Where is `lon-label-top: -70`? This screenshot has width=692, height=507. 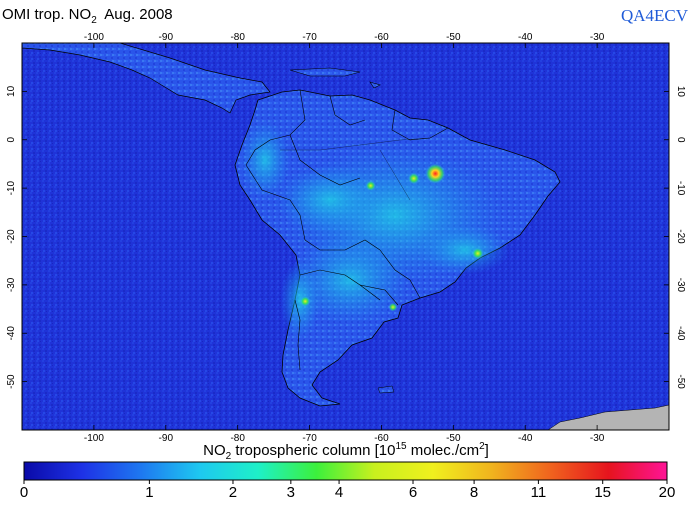
lon-label-top: -70 is located at coordinates (309, 37).